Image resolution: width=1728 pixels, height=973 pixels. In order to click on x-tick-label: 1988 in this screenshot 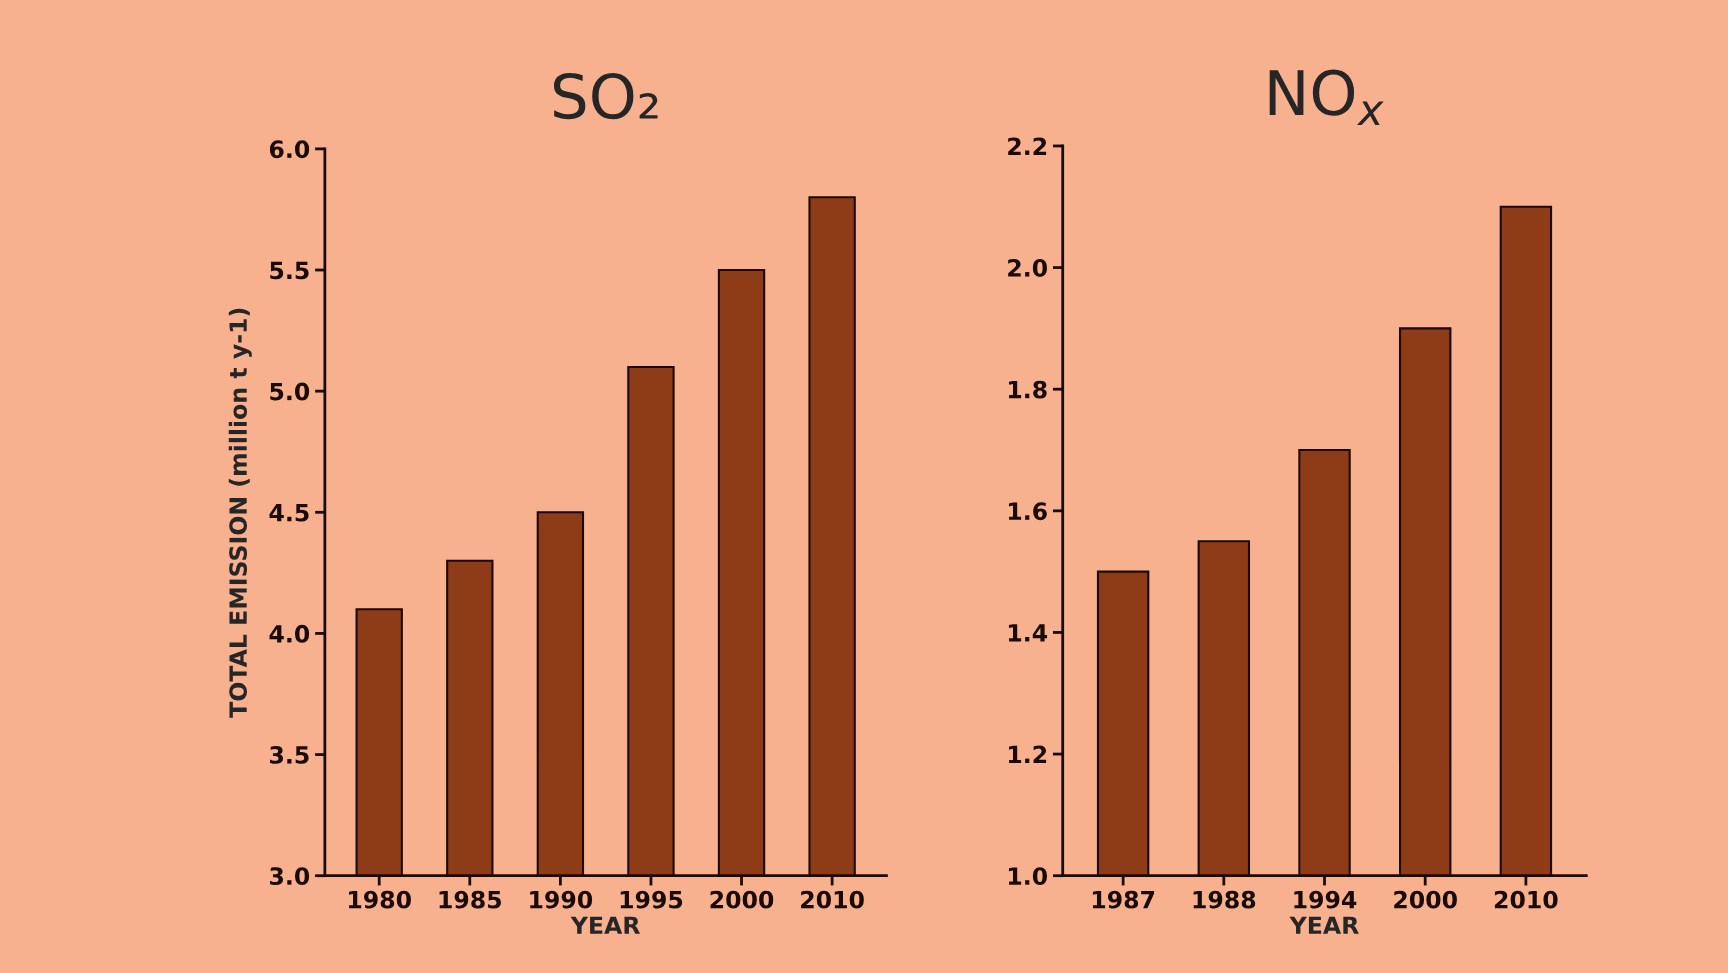, I will do `click(1224, 899)`.